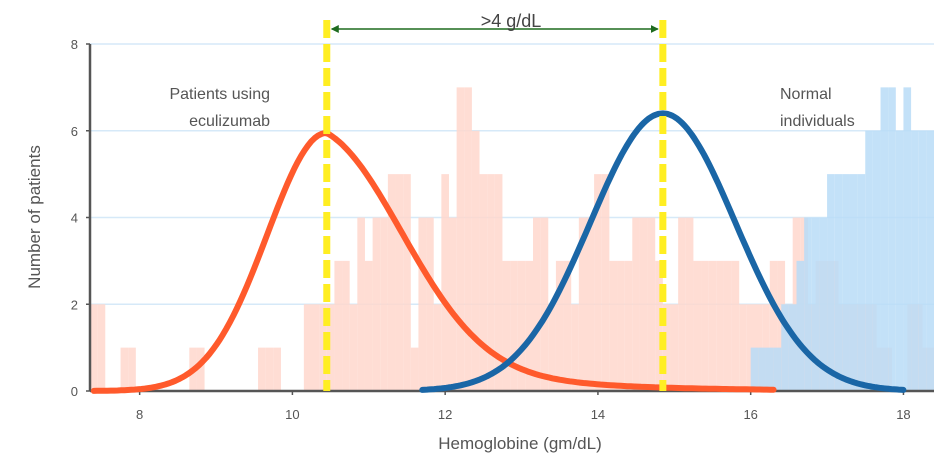 The width and height of the screenshot is (934, 458). Describe the element at coordinates (903, 414) in the screenshot. I see `x-tick-label: 18` at that location.